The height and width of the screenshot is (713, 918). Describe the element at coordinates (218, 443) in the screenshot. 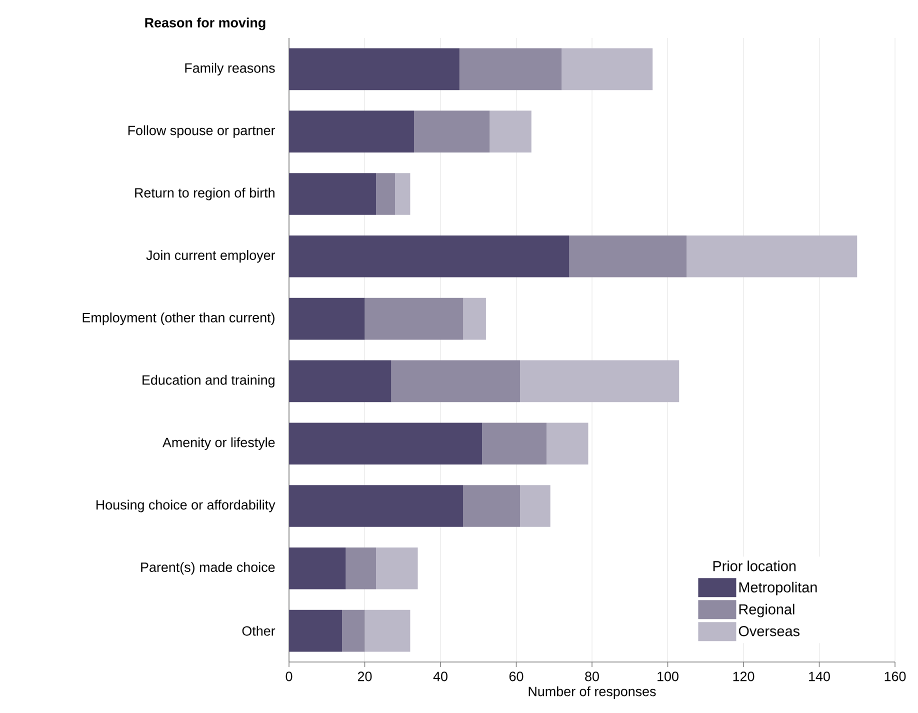

I see `y-tick-label: Amenity or lifestyle` at that location.